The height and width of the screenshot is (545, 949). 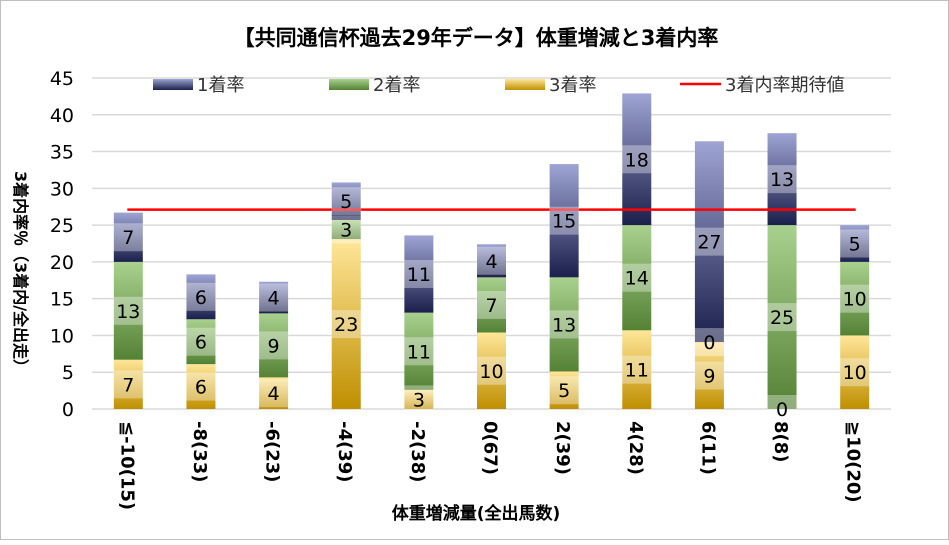 I want to click on x-tick-label: ≦-10(15), so click(x=126, y=465).